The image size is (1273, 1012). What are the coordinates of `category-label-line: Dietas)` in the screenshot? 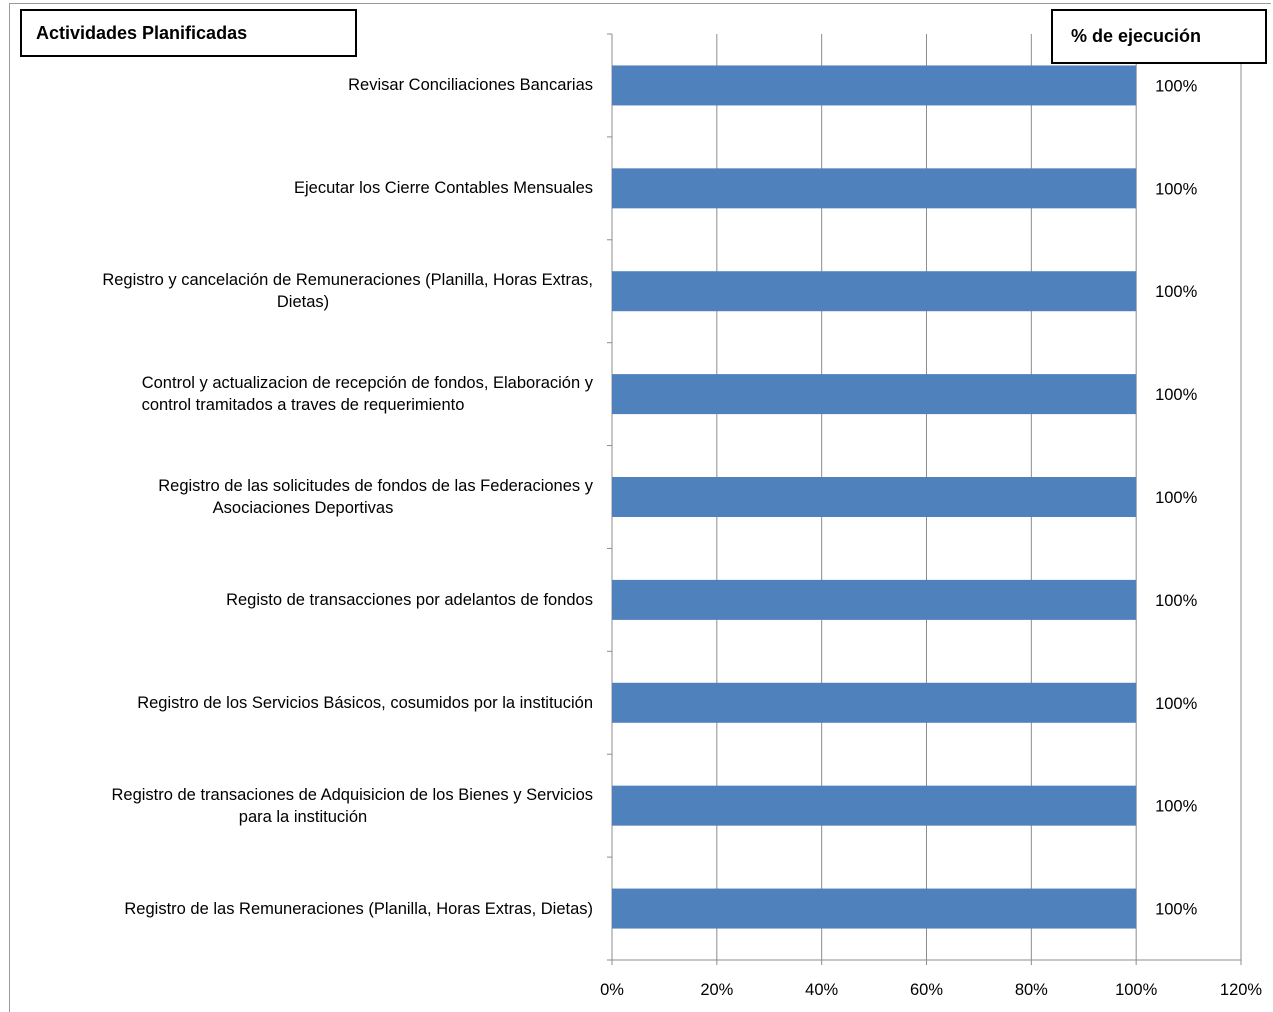 It's located at (303, 302).